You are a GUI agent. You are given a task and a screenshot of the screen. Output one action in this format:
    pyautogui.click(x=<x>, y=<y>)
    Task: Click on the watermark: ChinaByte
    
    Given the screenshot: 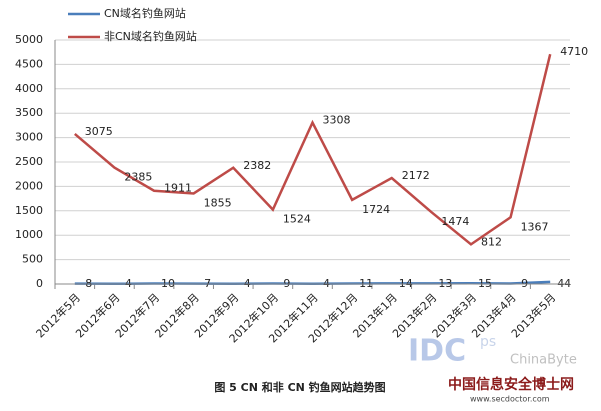 What is the action you would take?
    pyautogui.click(x=543, y=360)
    